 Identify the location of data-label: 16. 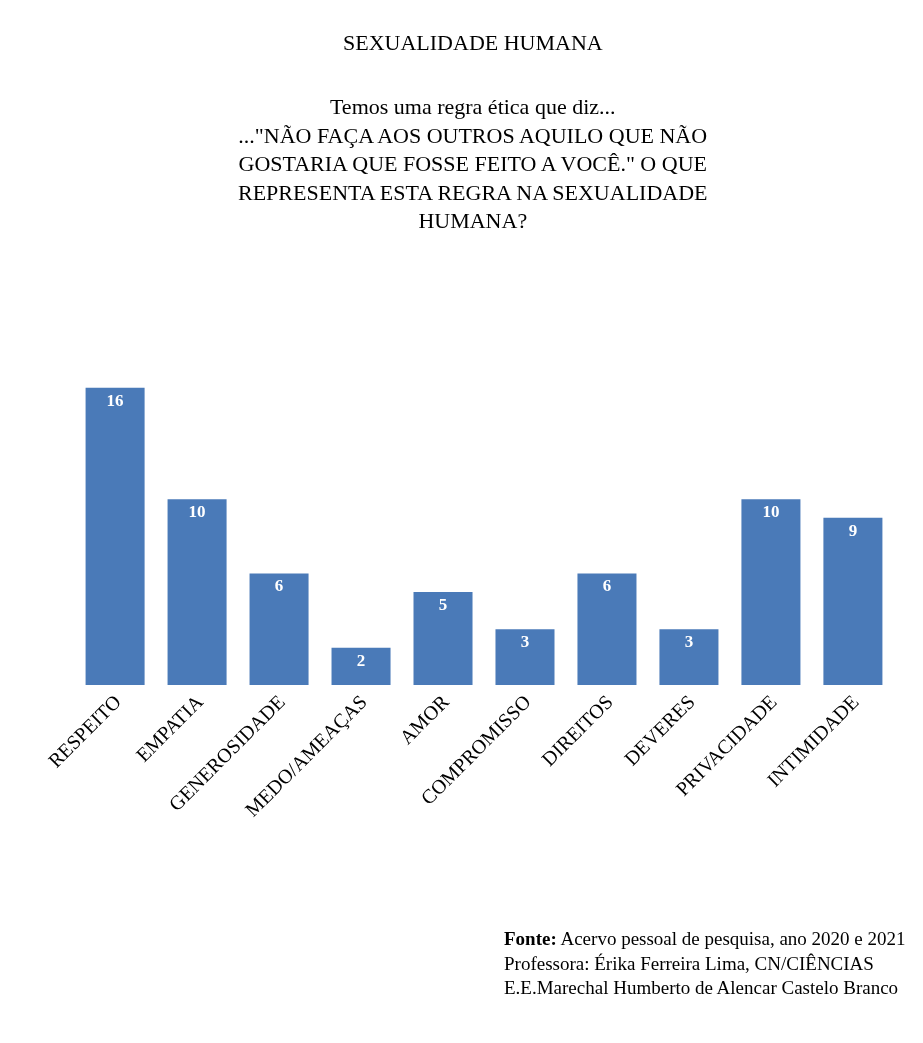
(115, 400).